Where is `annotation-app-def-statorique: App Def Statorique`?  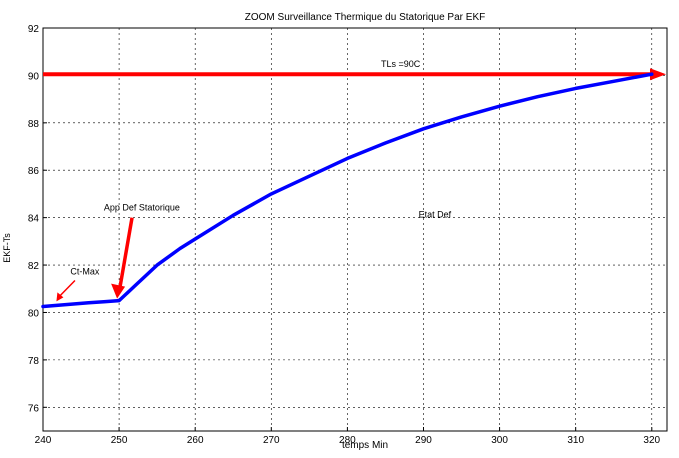
annotation-app-def-statorique: App Def Statorique is located at coordinates (142, 208).